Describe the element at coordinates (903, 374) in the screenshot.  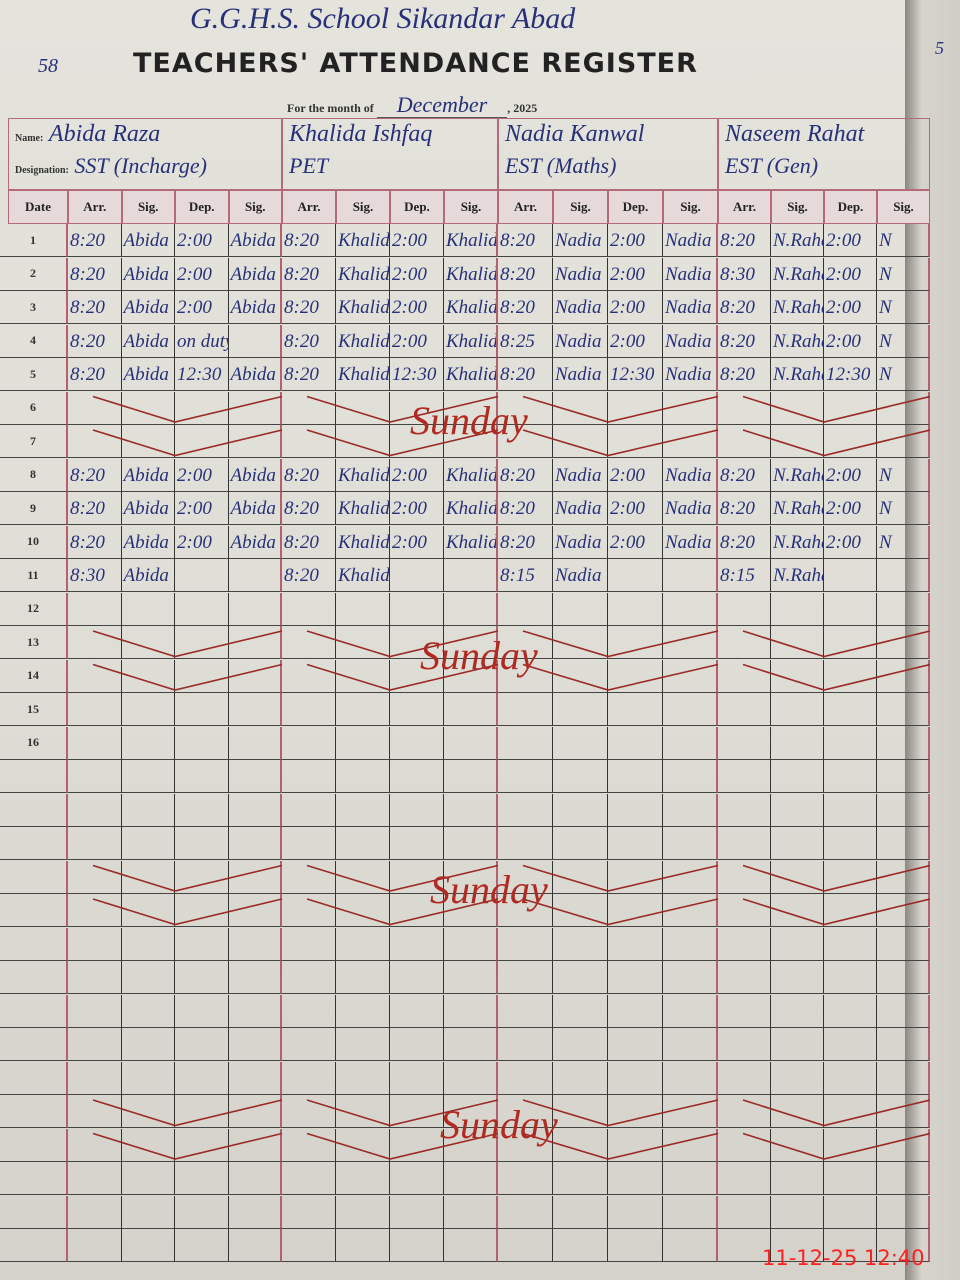
I see `entry-cell: N` at that location.